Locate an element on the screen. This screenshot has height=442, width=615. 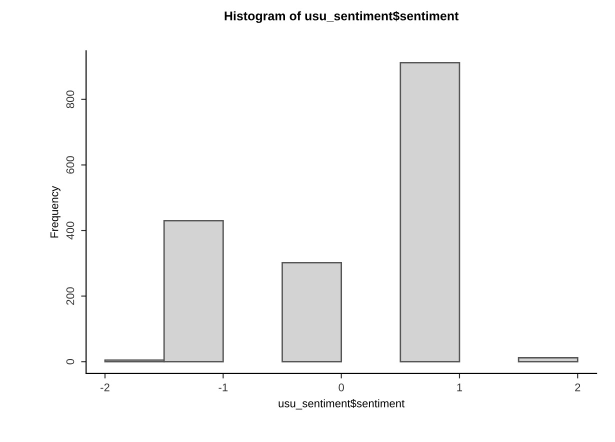
x-tick-label: 1 is located at coordinates (459, 388).